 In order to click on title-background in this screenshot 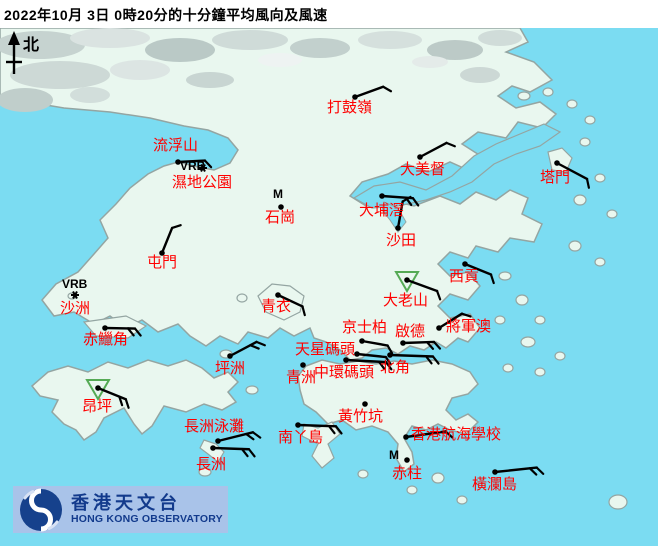, I will do `click(329, 14)`.